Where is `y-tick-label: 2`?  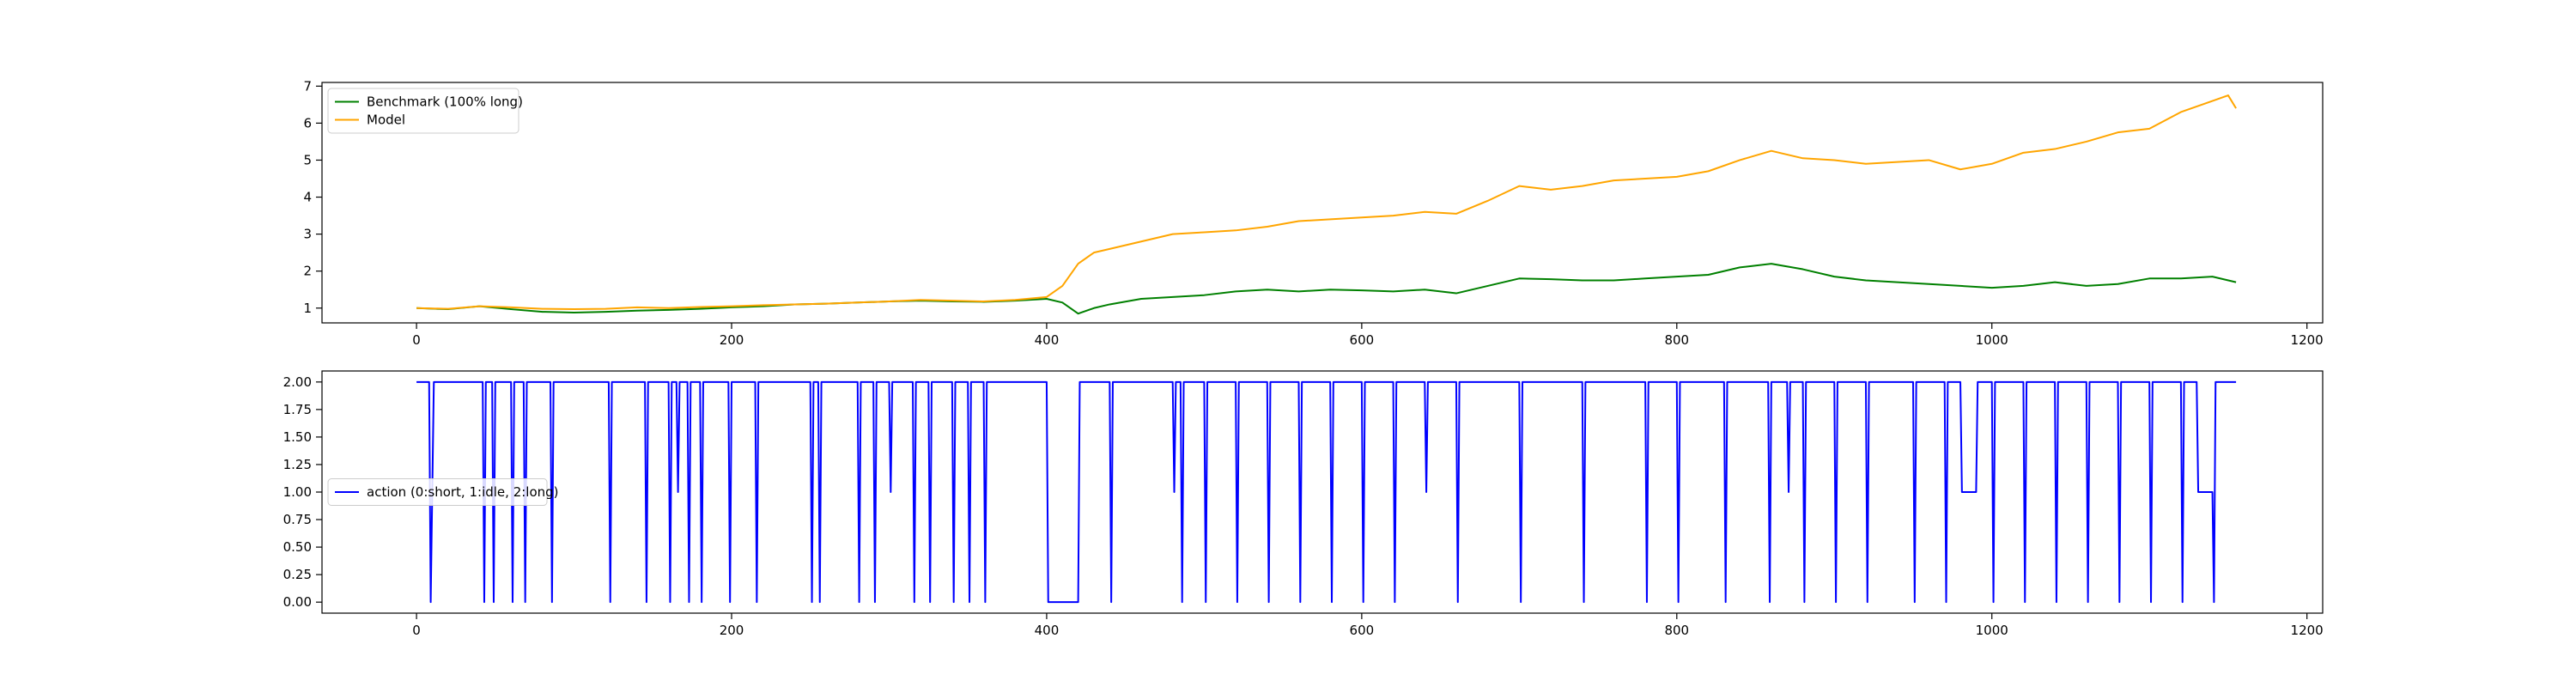
y-tick-label: 2 is located at coordinates (307, 271).